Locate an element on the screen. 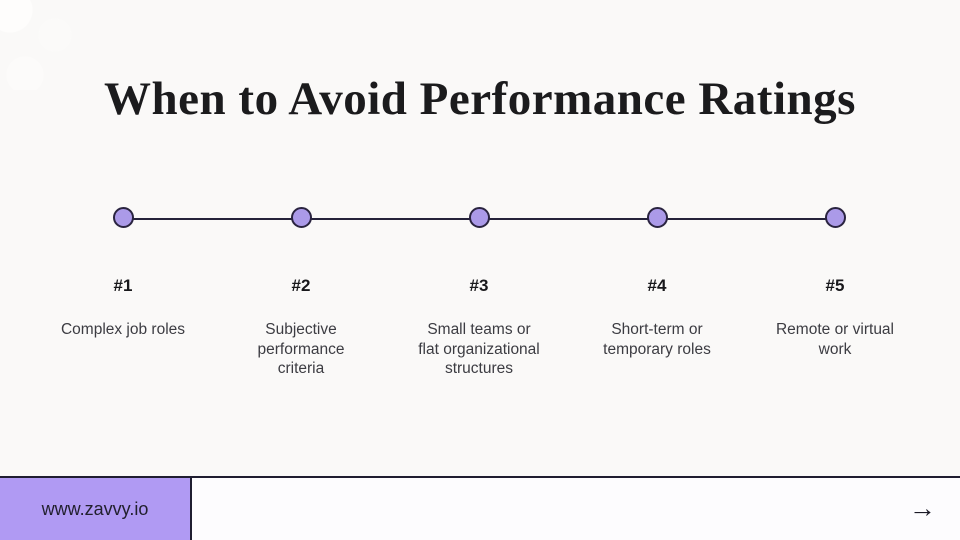 The image size is (960, 540). website-badge: www.zavvy.io is located at coordinates (96, 509).